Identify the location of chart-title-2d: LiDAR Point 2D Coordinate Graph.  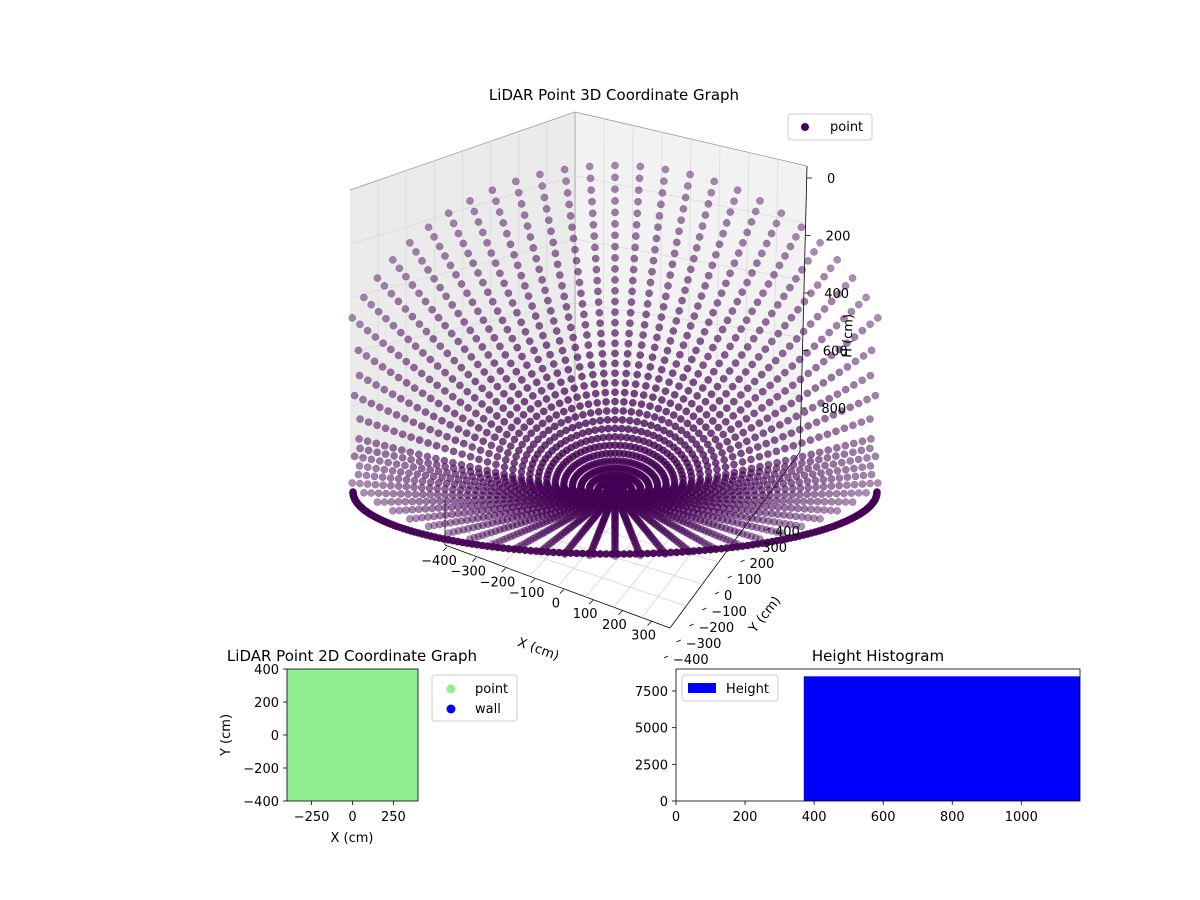
(352, 656).